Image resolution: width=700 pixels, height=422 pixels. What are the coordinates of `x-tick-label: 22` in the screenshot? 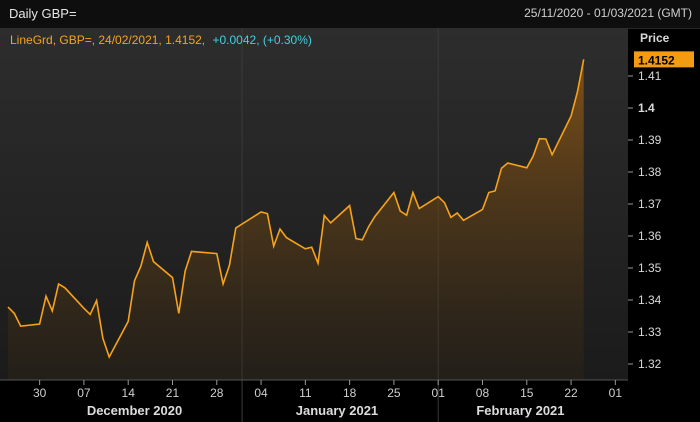 It's located at (571, 393).